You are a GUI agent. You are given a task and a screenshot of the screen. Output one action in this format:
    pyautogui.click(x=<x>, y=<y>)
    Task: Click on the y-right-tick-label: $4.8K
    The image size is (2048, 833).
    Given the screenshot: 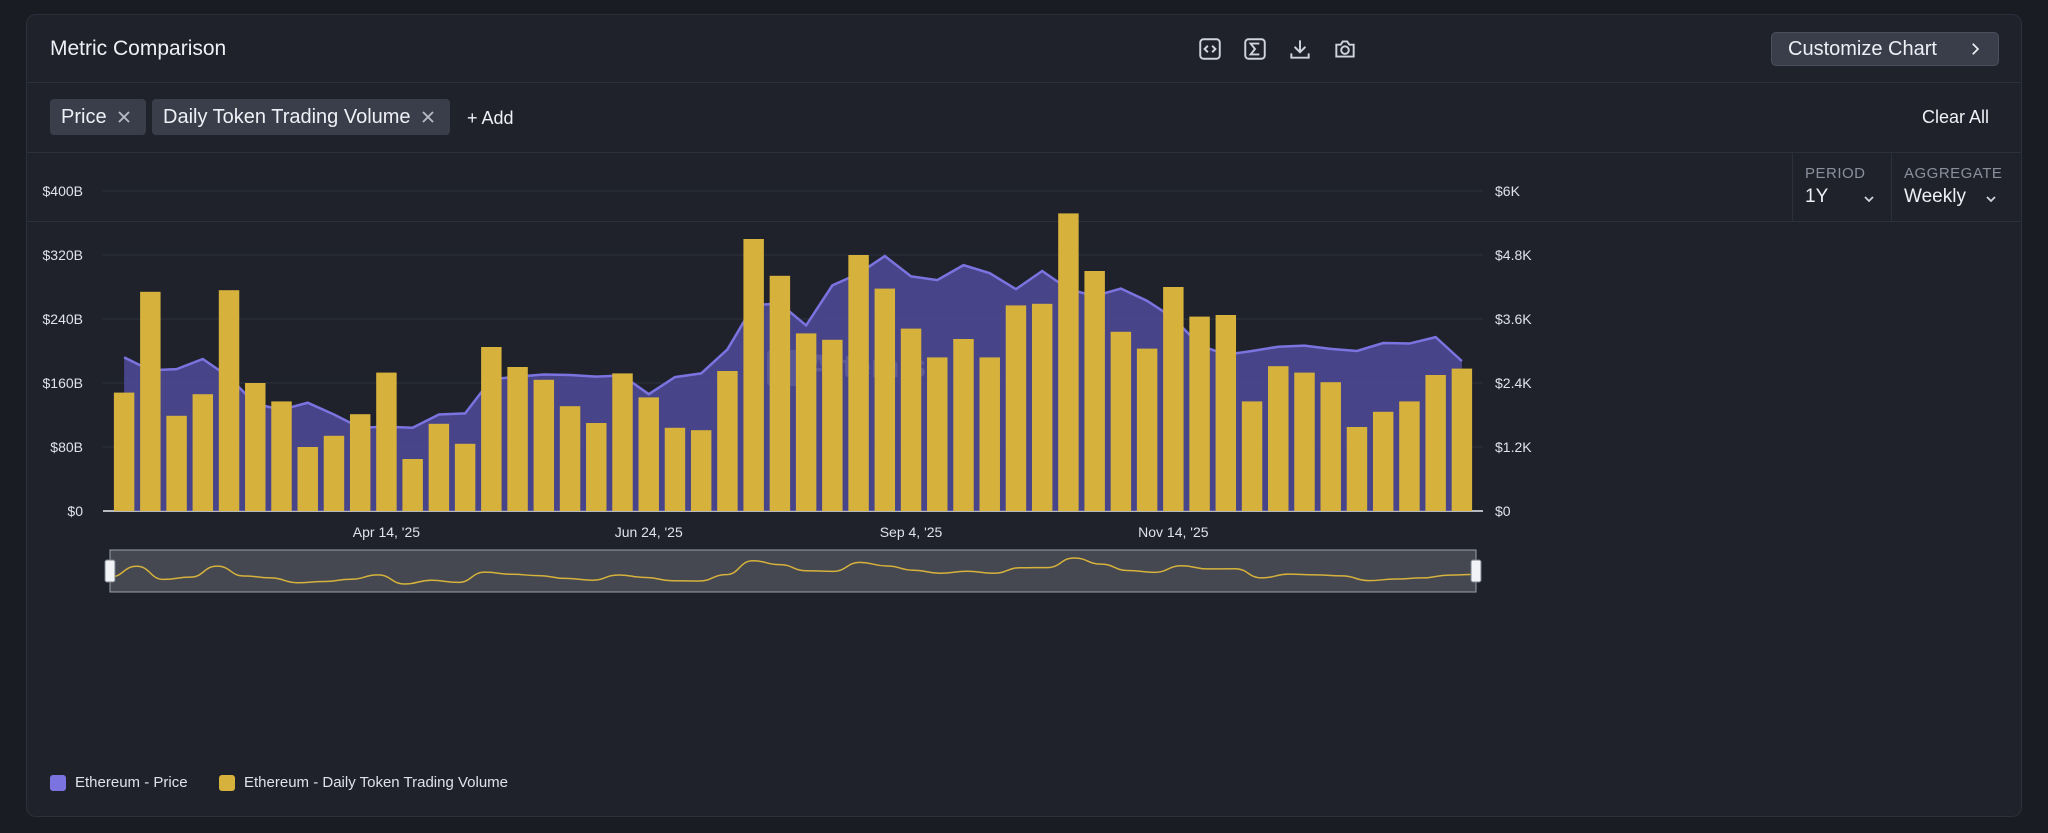 What is the action you would take?
    pyautogui.click(x=1513, y=255)
    